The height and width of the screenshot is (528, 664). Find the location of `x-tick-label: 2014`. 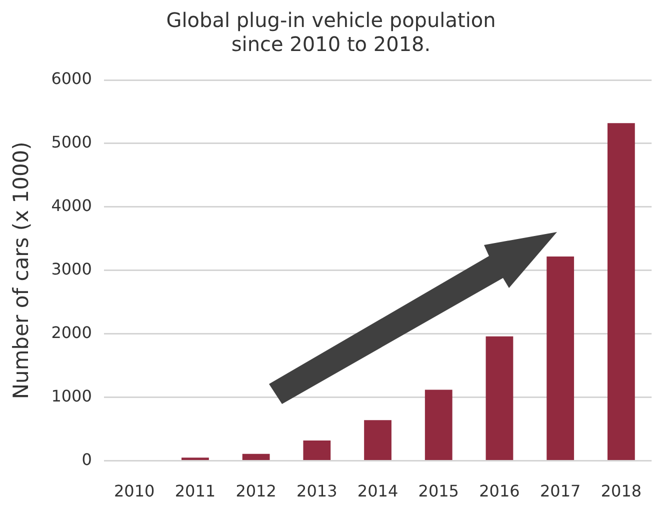

x-tick-label: 2014 is located at coordinates (377, 491).